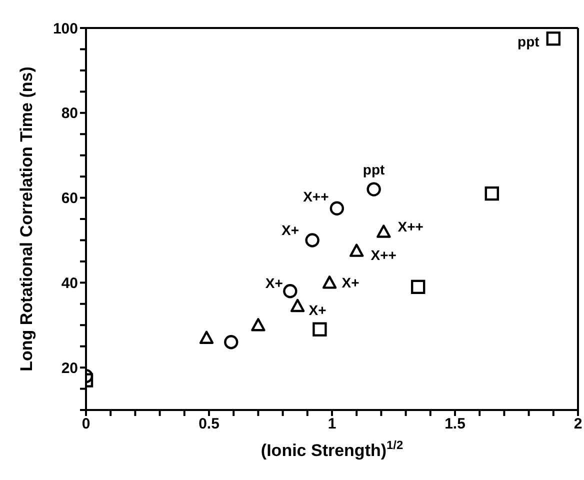 This screenshot has width=584, height=480. I want to click on y-tick-label: 80, so click(69, 113).